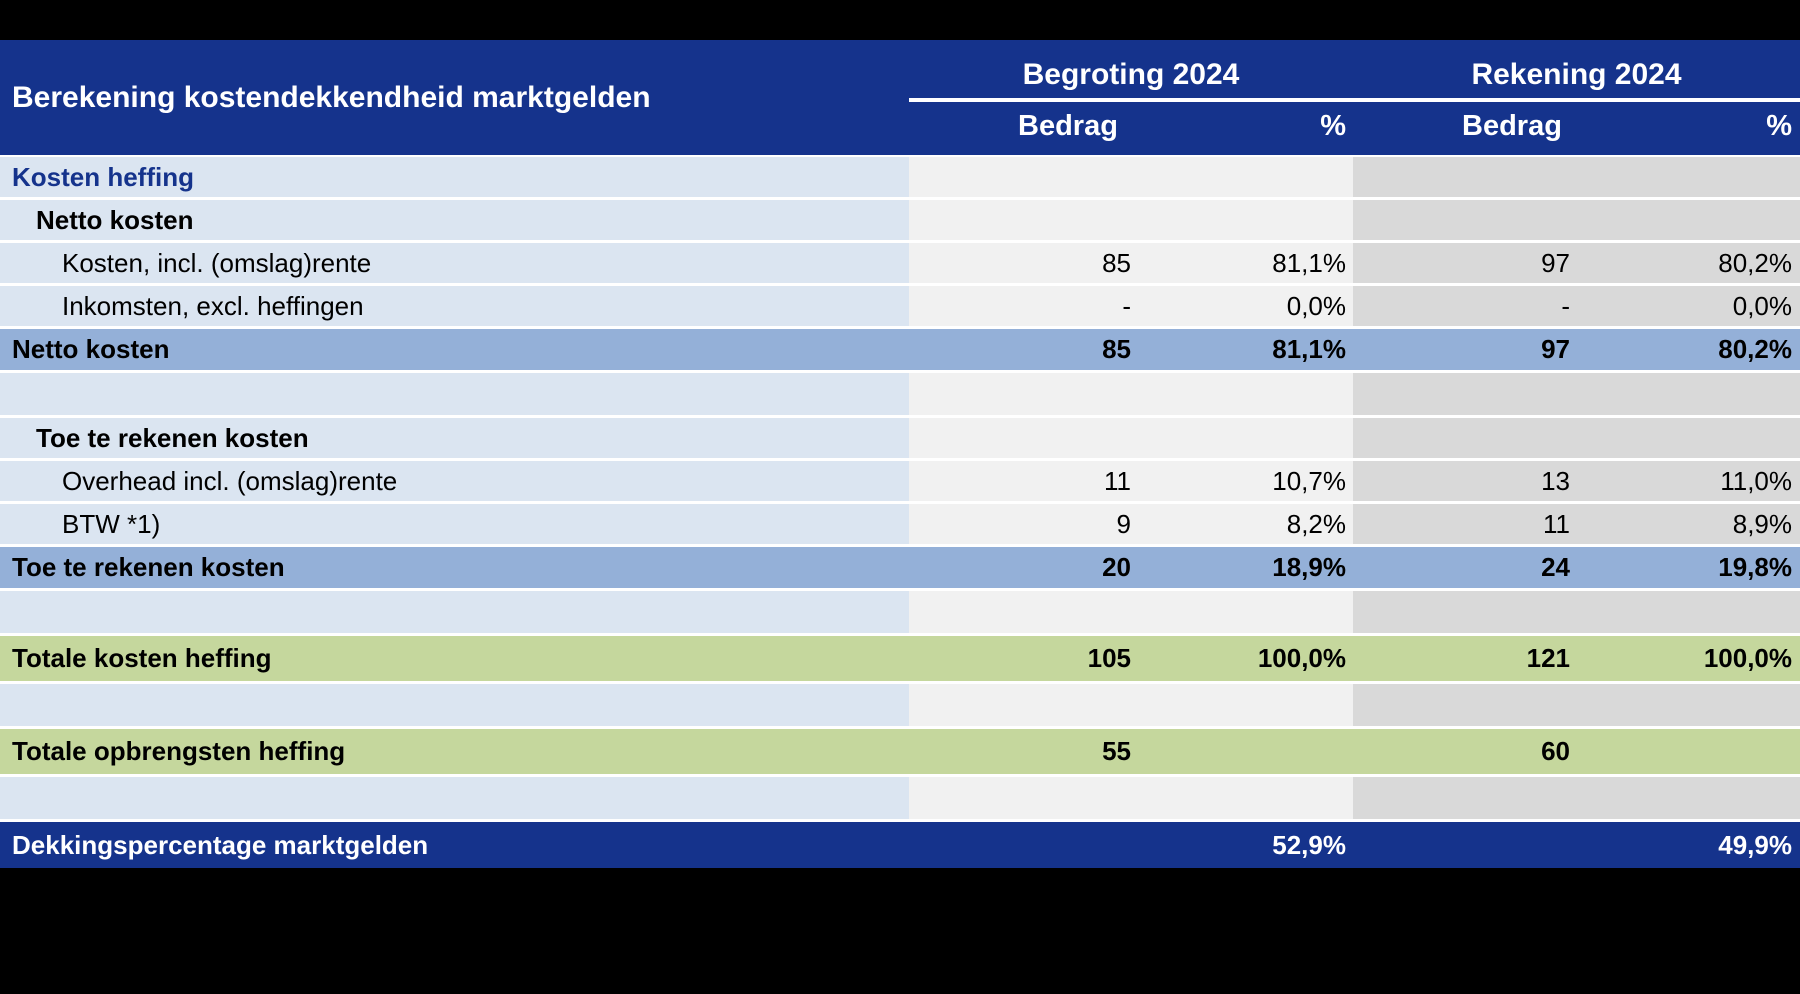 This screenshot has height=994, width=1800. What do you see at coordinates (454, 845) in the screenshot?
I see `row-label-cell: Dekkingspercentage marktgelden` at bounding box center [454, 845].